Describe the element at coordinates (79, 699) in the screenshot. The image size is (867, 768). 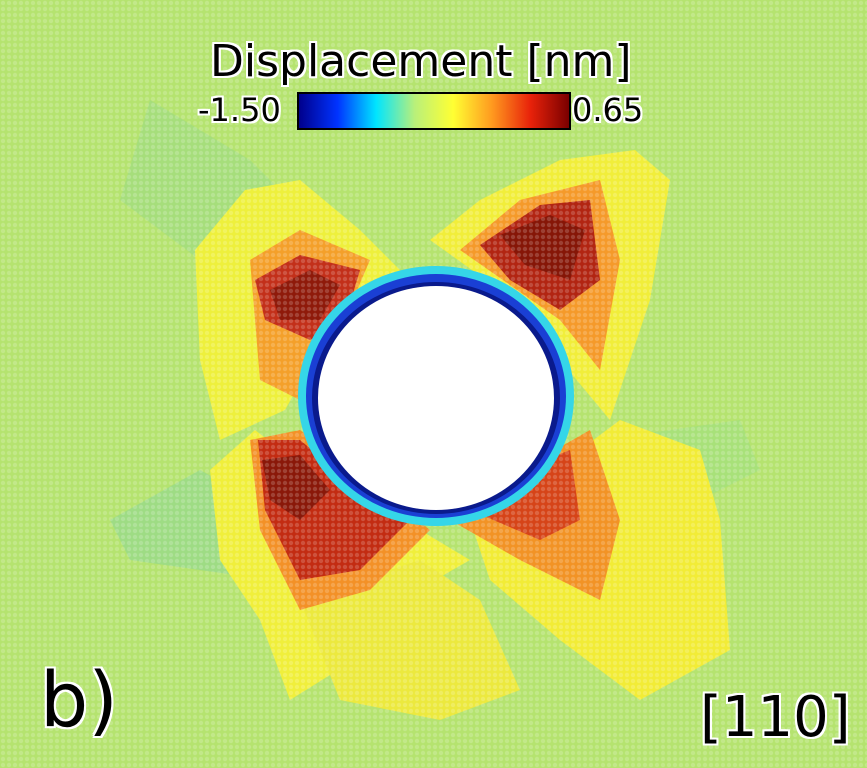
I see `panel-label: b)` at that location.